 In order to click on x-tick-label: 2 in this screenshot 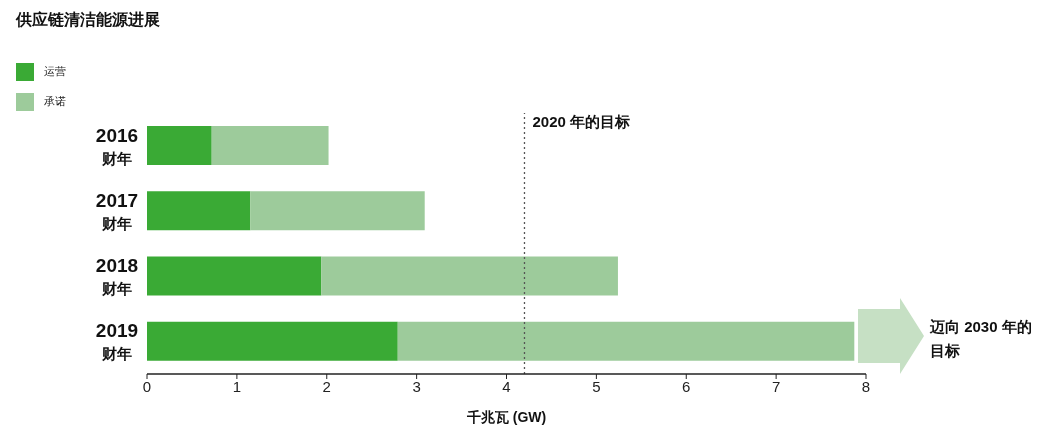, I will do `click(326, 386)`.